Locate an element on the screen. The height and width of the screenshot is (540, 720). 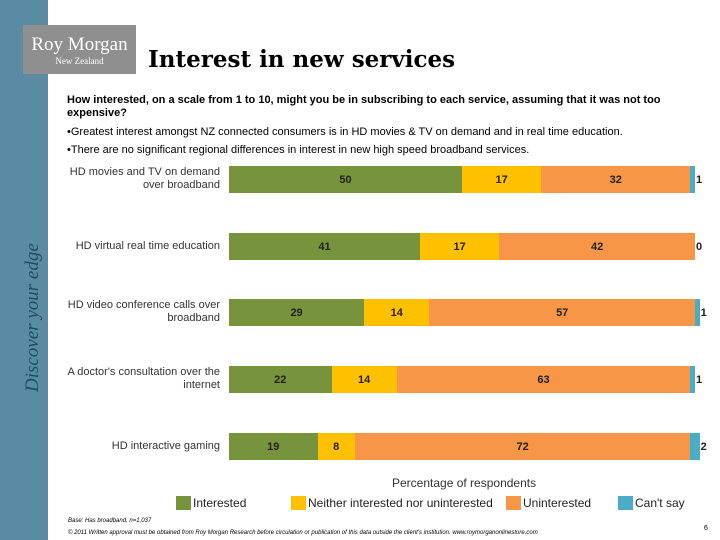
legend-item: Neither interested nor uninterested is located at coordinates (392, 503).